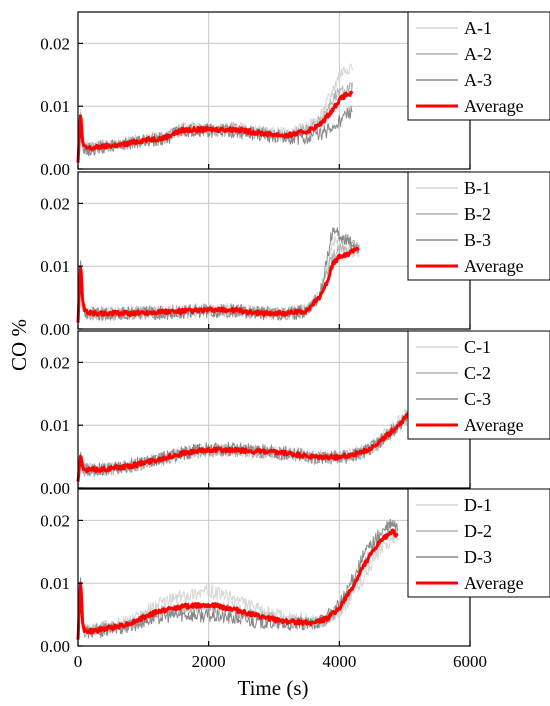  I want to click on x-axis-title: Time (s), so click(273, 688).